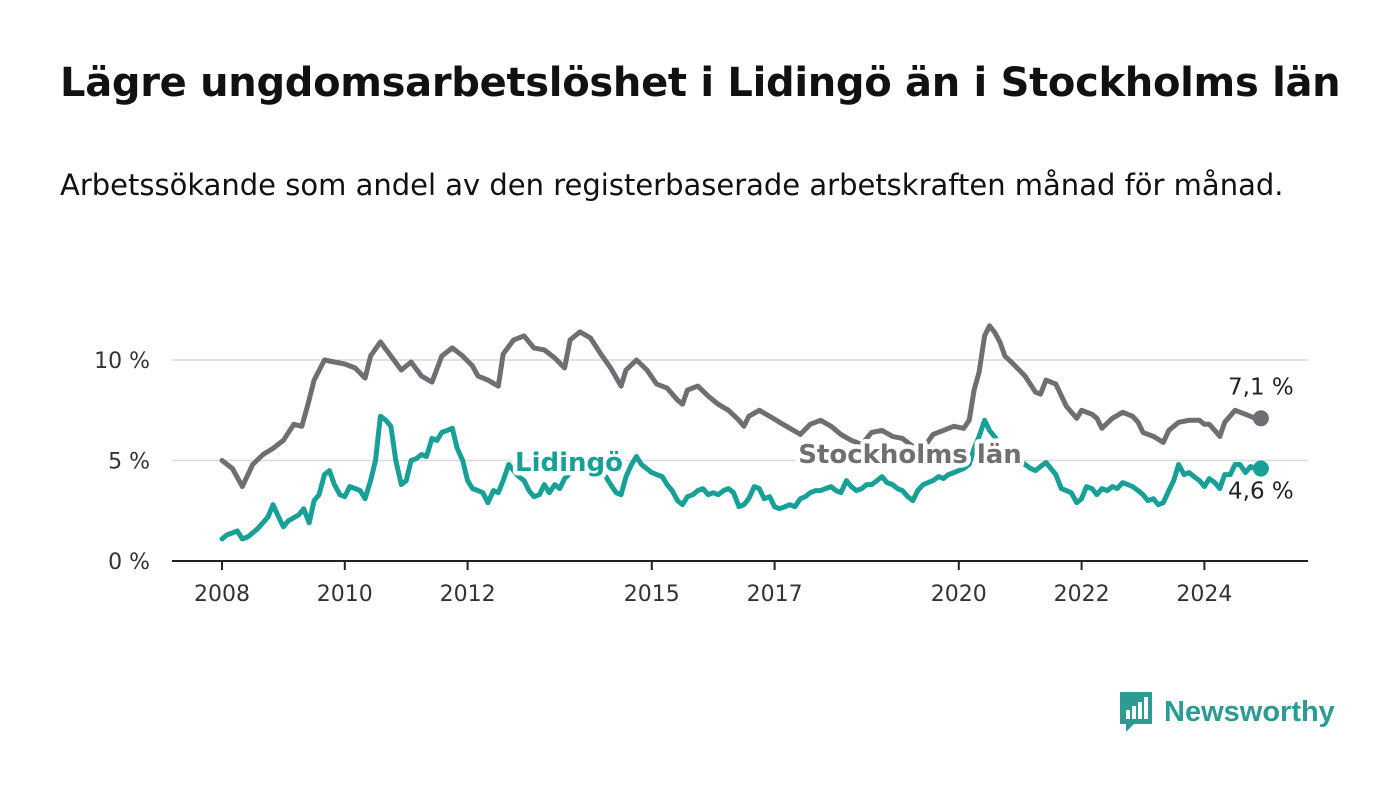  What do you see at coordinates (345, 594) in the screenshot?
I see `x-tick-label: 2010` at bounding box center [345, 594].